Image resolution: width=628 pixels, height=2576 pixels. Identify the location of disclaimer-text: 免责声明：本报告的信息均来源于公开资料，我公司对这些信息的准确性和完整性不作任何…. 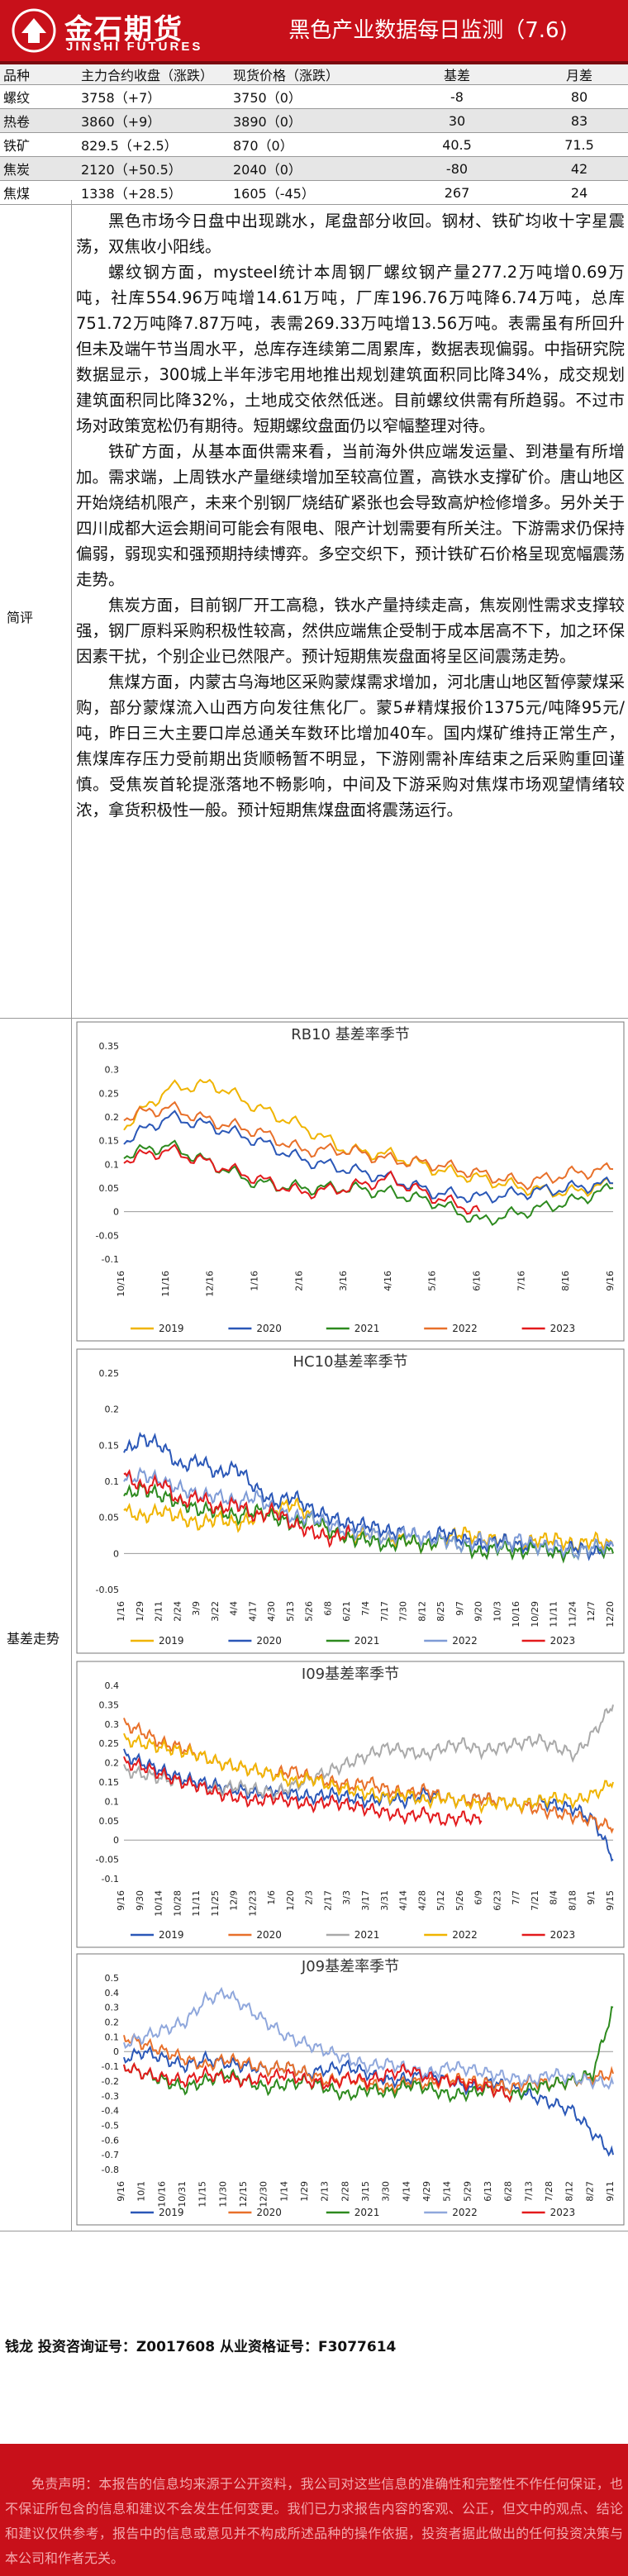
(314, 2521).